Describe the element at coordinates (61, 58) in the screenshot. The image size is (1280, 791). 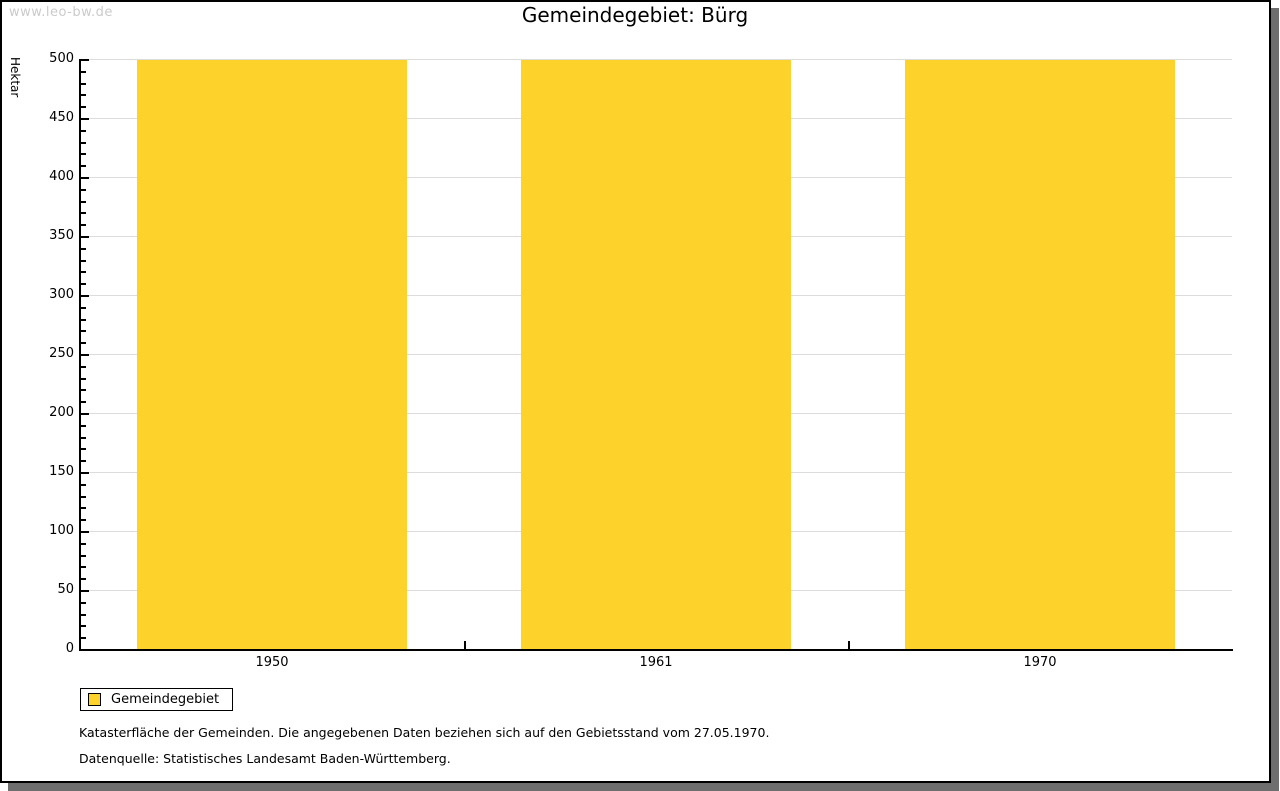
I see `y-tick-label: 500` at that location.